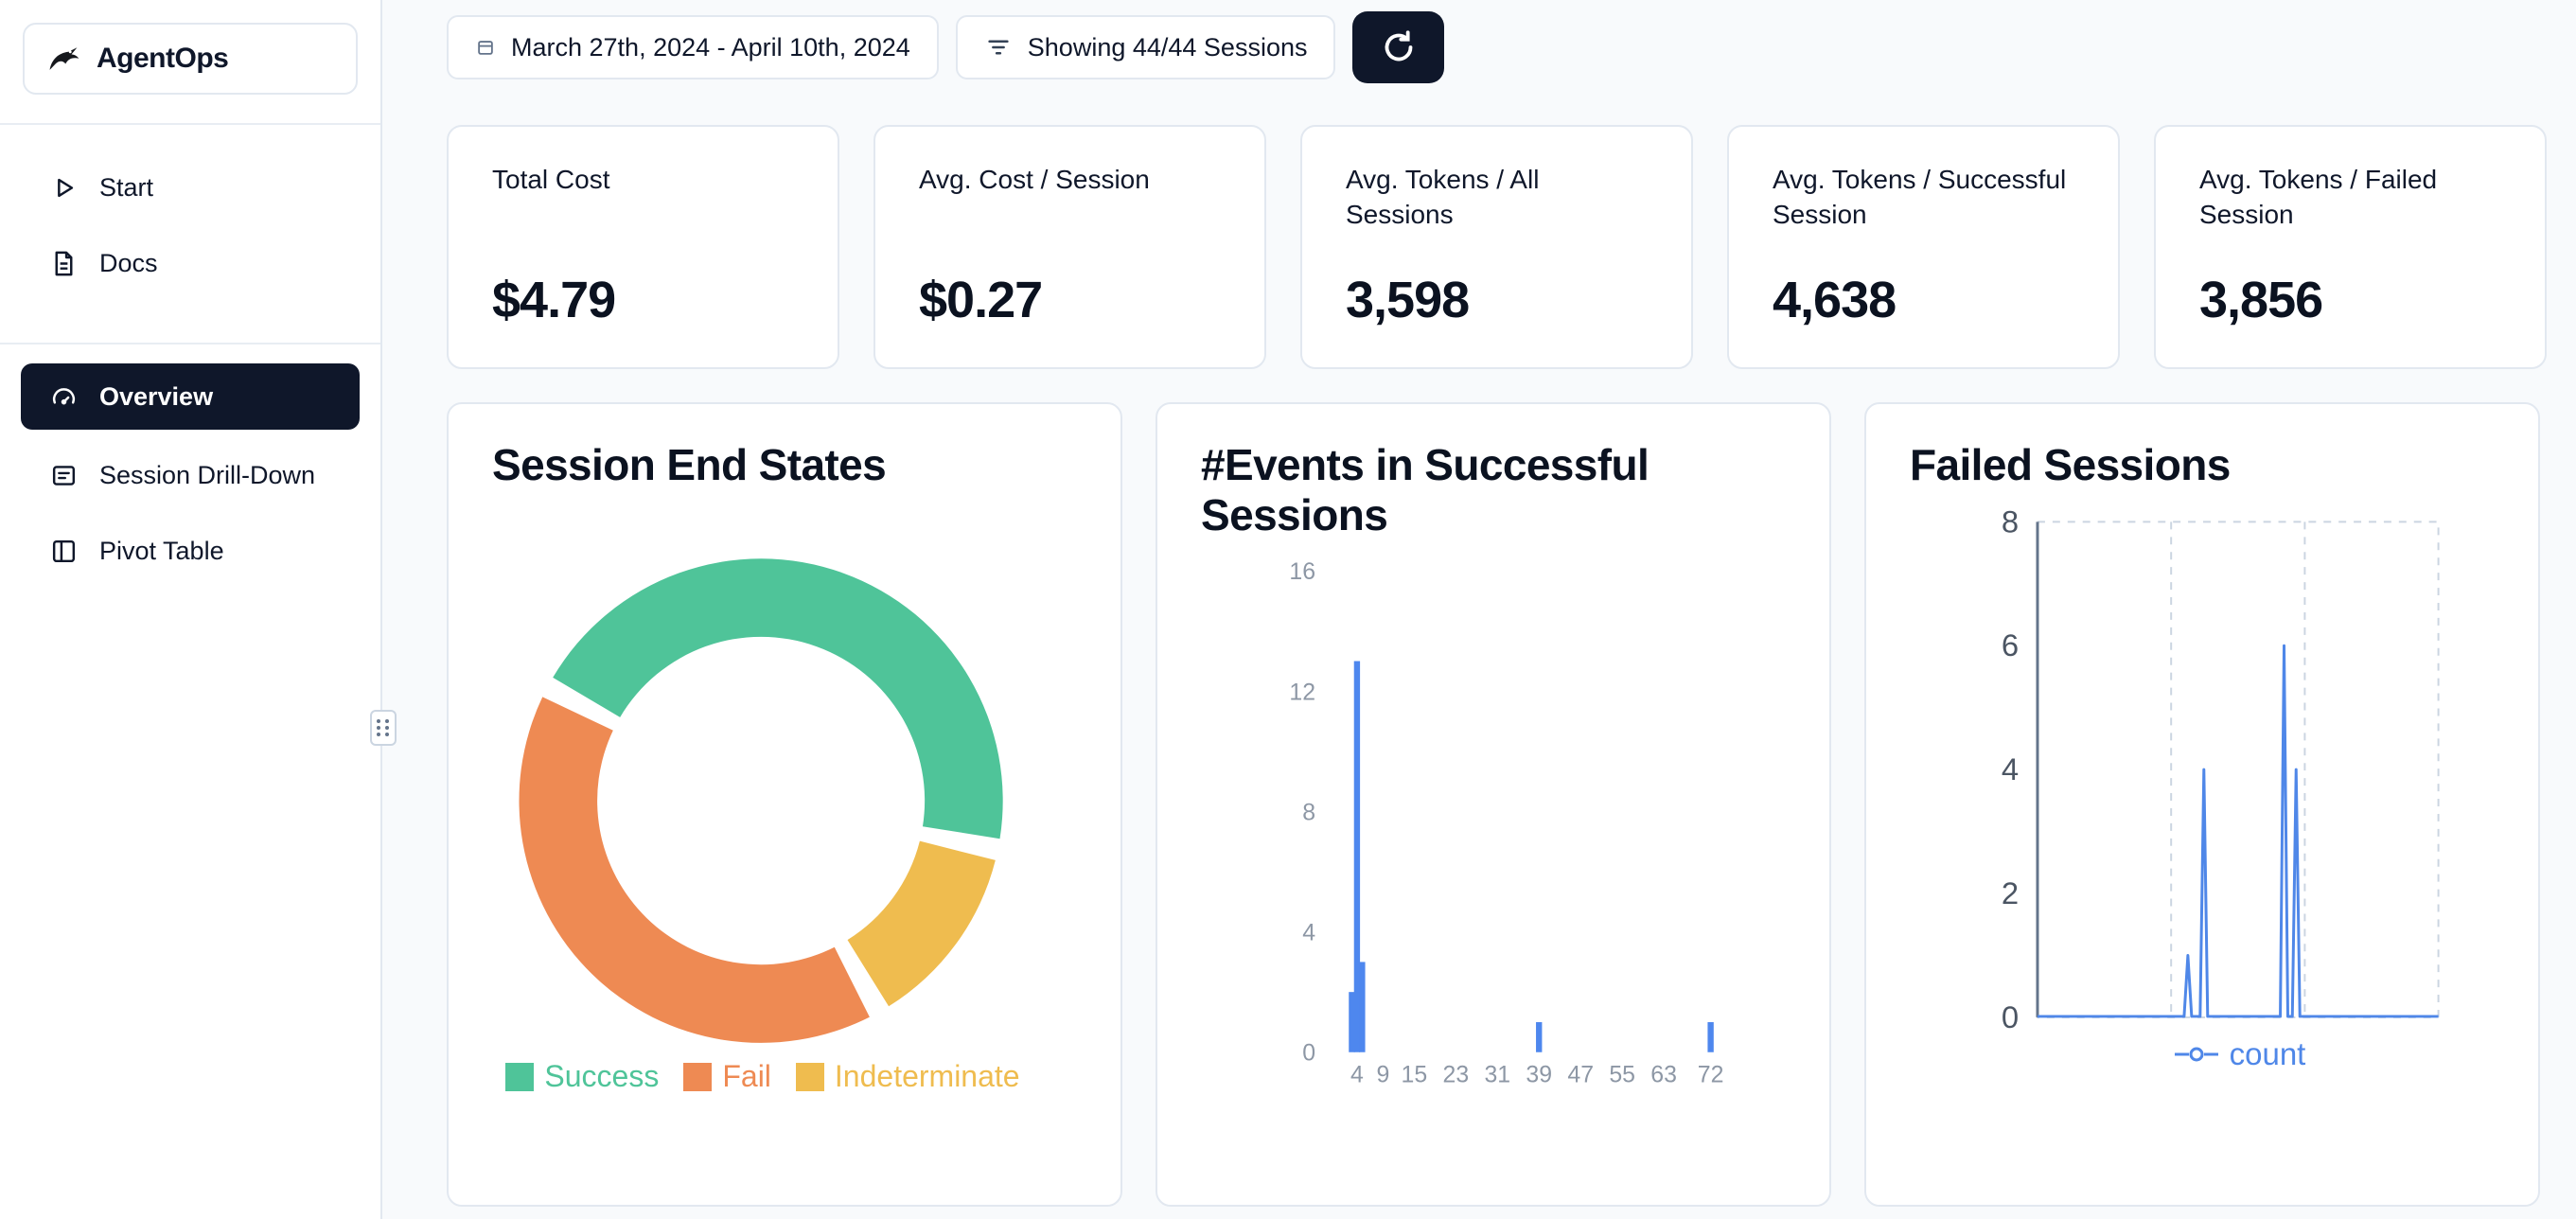 The width and height of the screenshot is (2576, 1219). I want to click on stat-card-avg-tokens-all: Avg. Tokens / All Sessions 3,598, so click(1496, 247).